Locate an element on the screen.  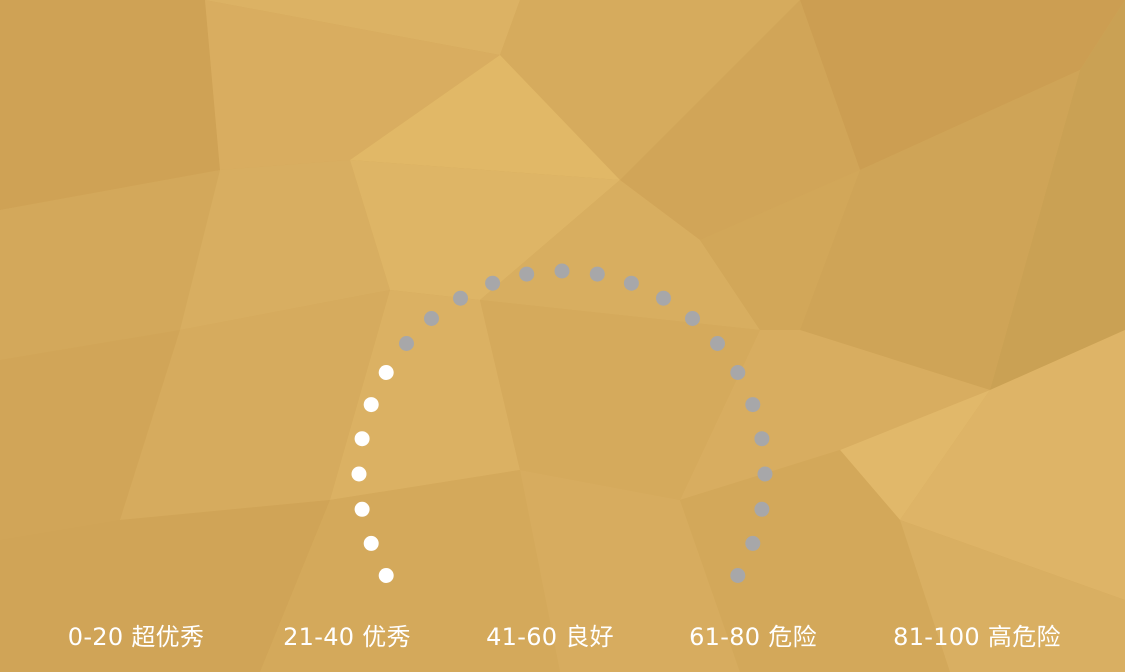
legend-item-21-40: 21-40 优秀 is located at coordinates (347, 637).